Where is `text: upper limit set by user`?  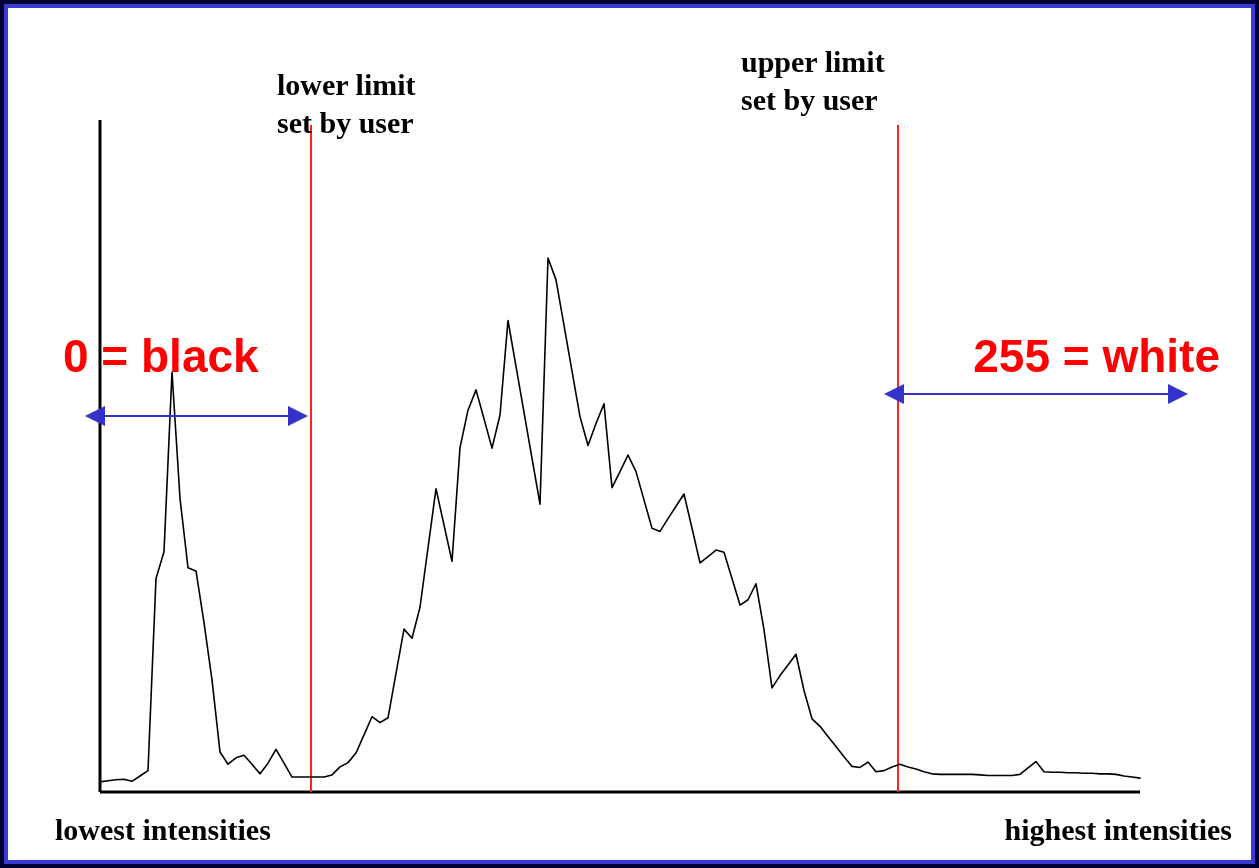 text: upper limit set by user is located at coordinates (813, 80).